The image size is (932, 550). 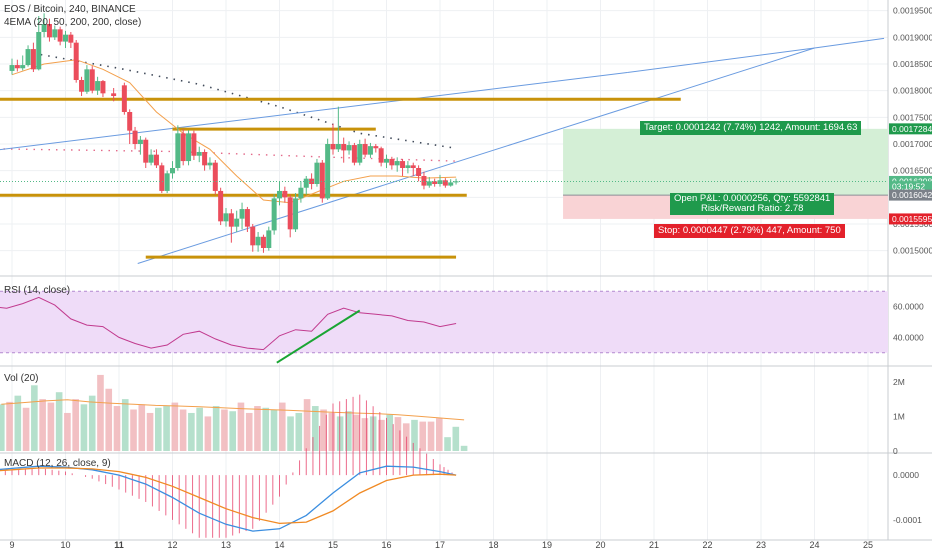 I want to click on x-axis-label: 24, so click(x=814, y=545).